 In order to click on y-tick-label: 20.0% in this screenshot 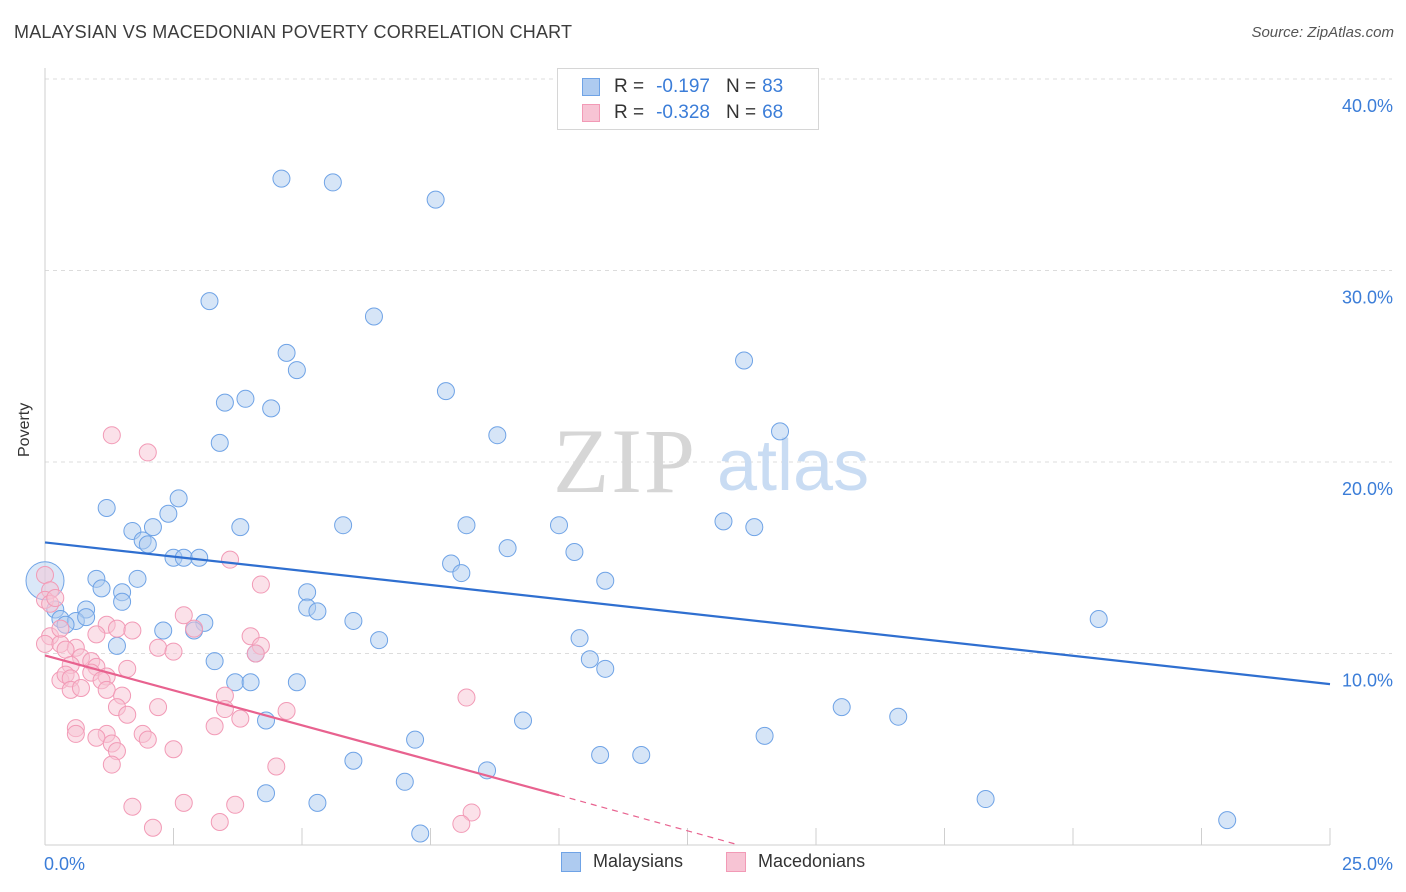, I will do `click(1367, 489)`.